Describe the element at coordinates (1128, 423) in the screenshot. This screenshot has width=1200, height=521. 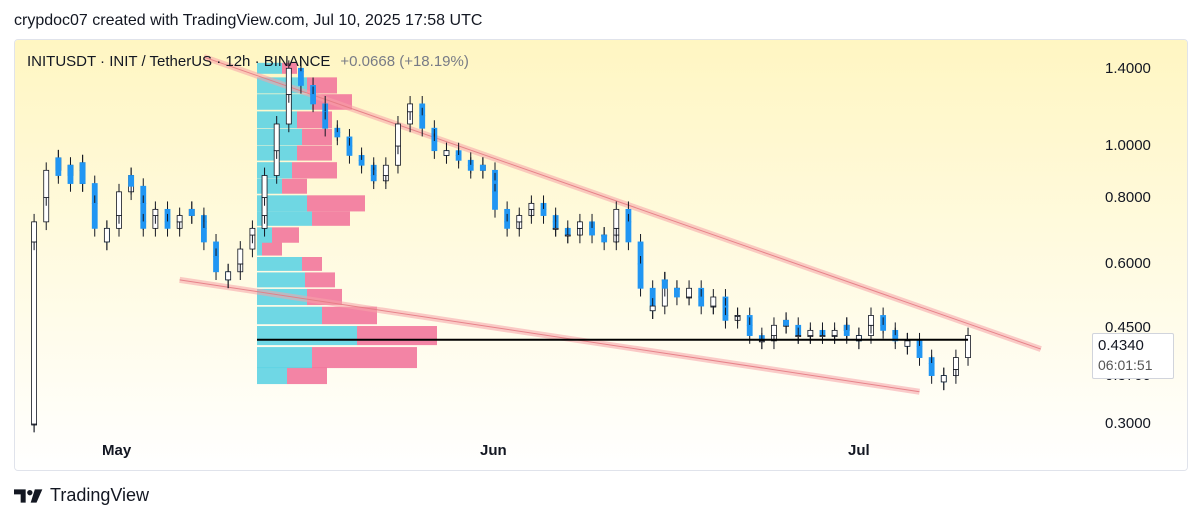
I see `y-tick-7: 0.3000` at that location.